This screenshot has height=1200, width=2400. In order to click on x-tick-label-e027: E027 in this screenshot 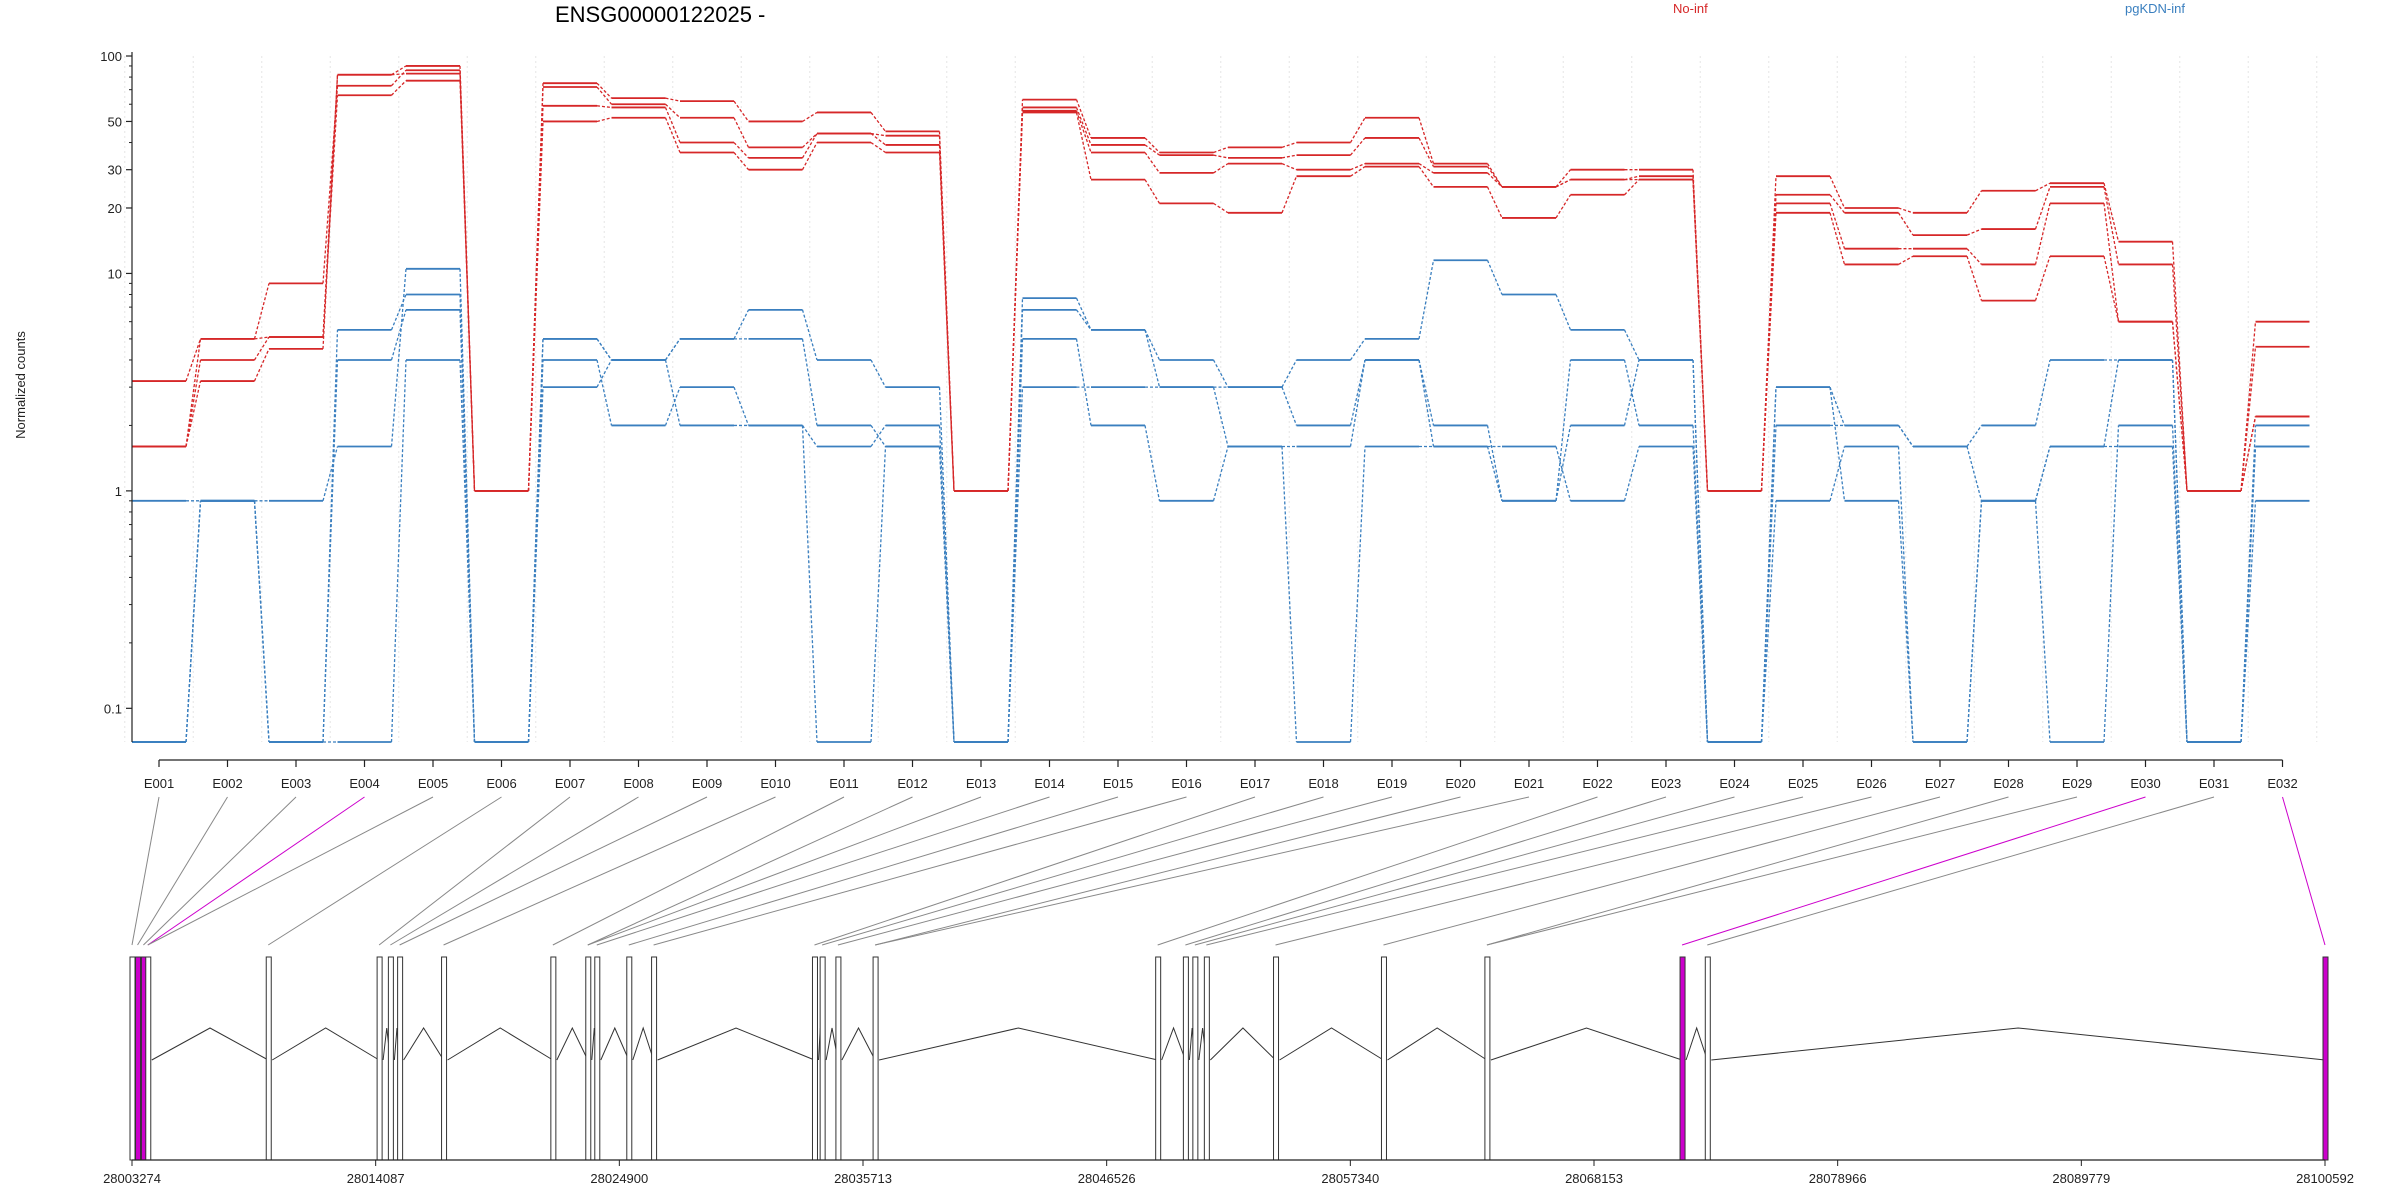, I will do `click(1940, 783)`.